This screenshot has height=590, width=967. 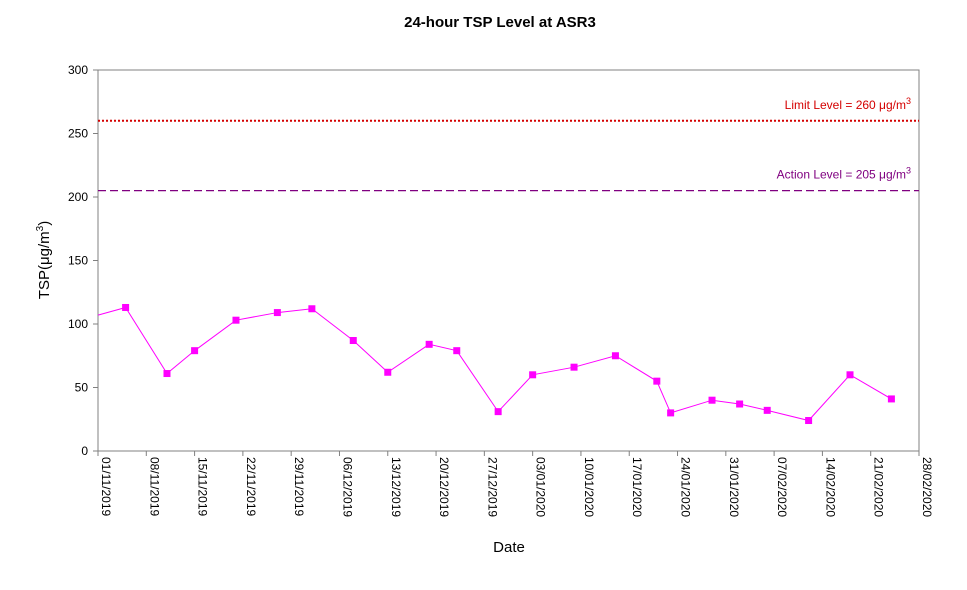 What do you see at coordinates (299, 486) in the screenshot?
I see `x-tick-label: 29/11/2019` at bounding box center [299, 486].